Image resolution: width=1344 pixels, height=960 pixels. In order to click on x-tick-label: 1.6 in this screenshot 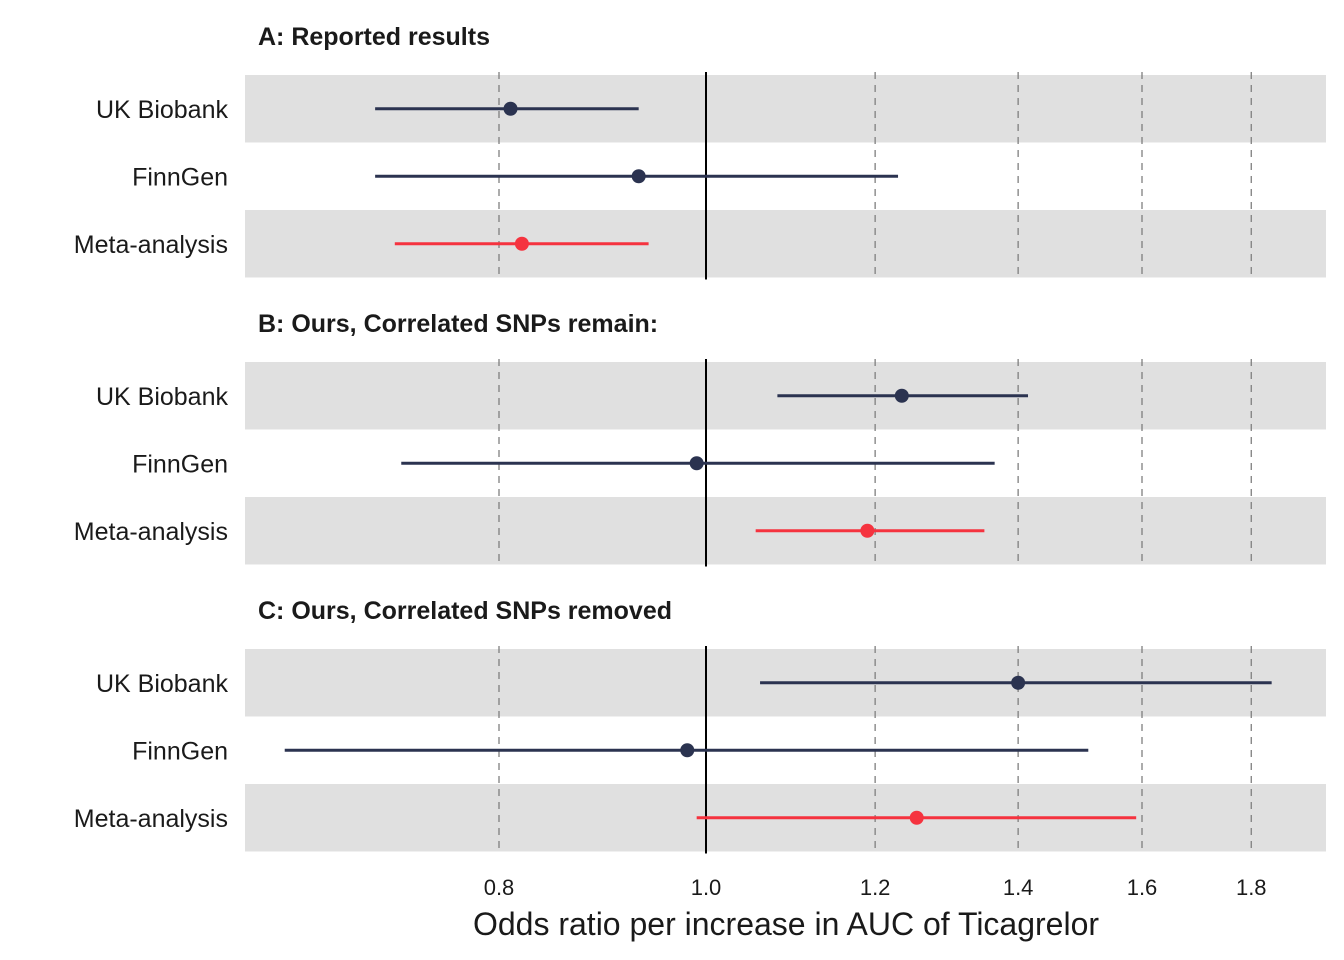, I will do `click(1142, 887)`.